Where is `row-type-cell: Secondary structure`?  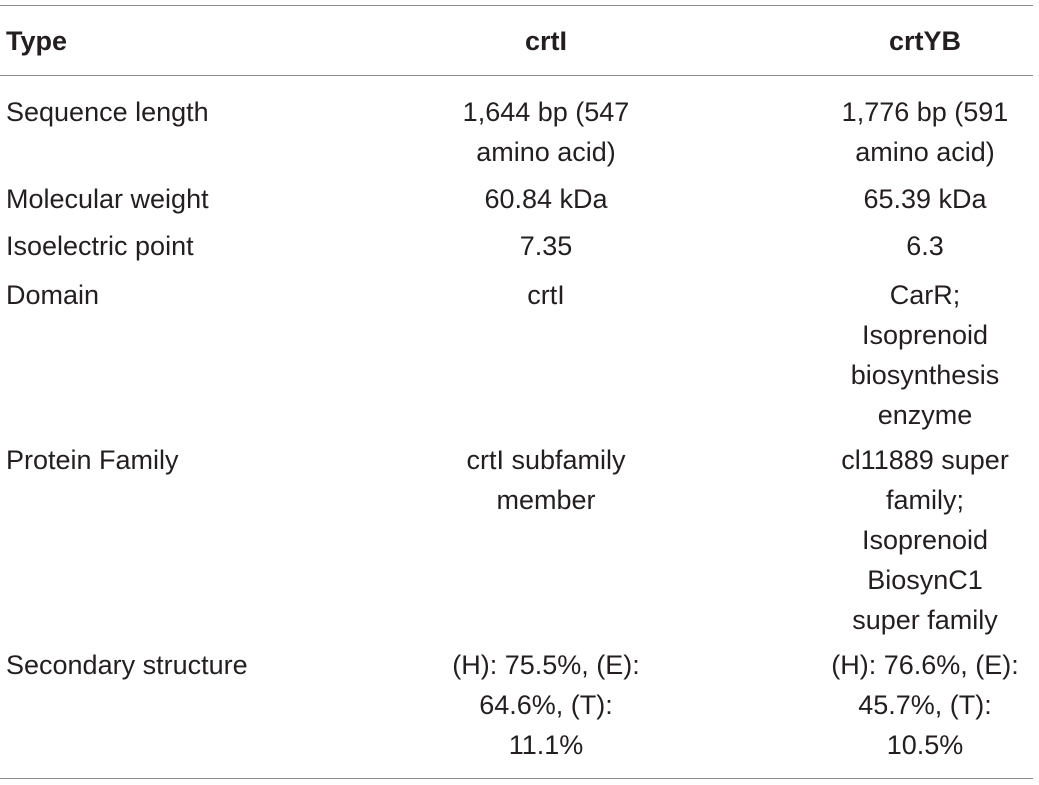
row-type-cell: Secondary structure is located at coordinates (127, 665).